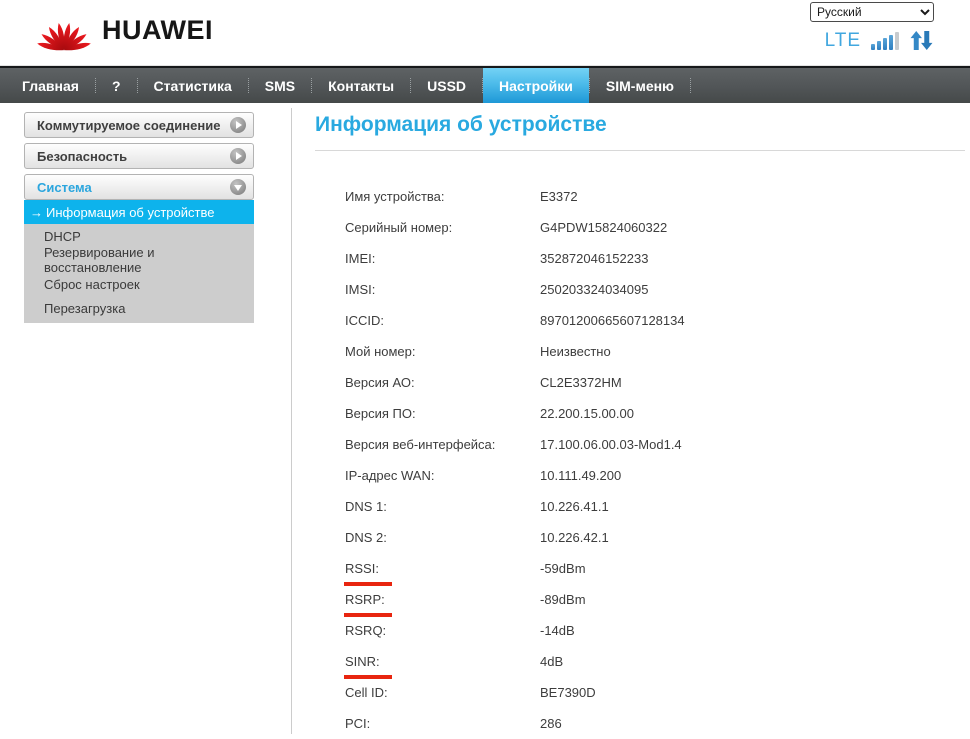 This screenshot has width=970, height=739. I want to click on brand-name: HUAWEI, so click(157, 30).